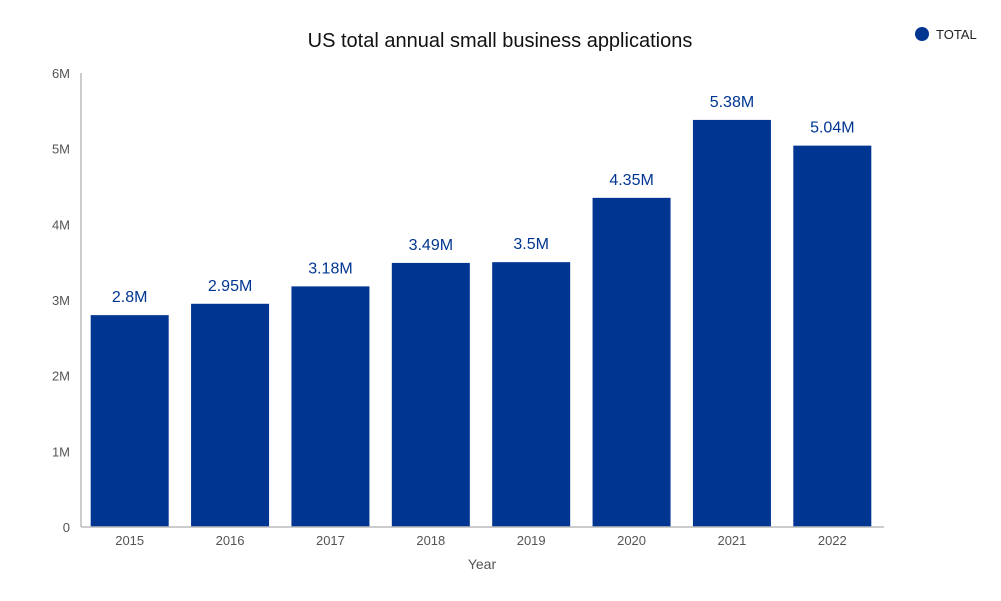 The height and width of the screenshot is (601, 1001). Describe the element at coordinates (482, 564) in the screenshot. I see `x-axis-label: Year` at that location.